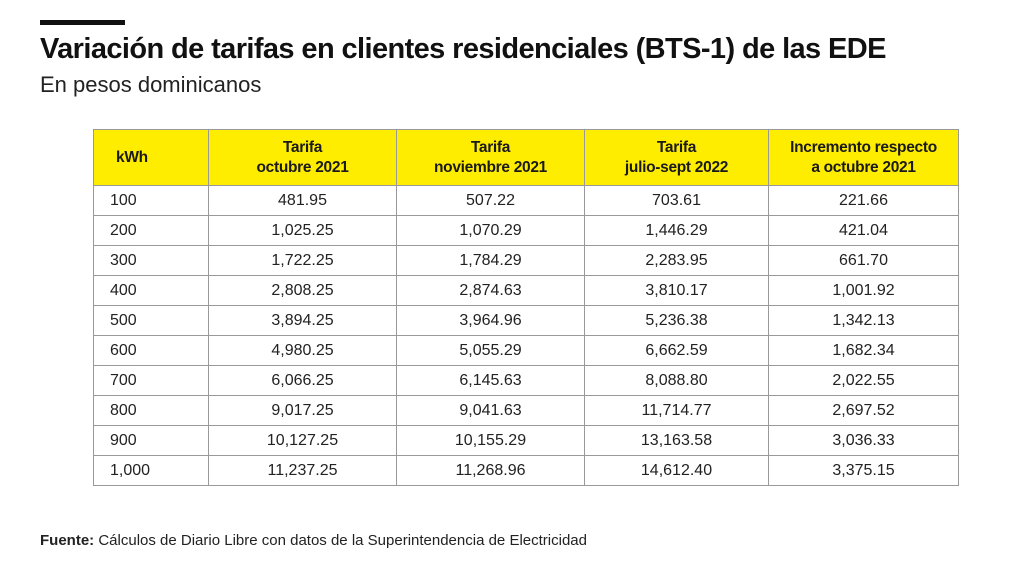  Describe the element at coordinates (863, 167) in the screenshot. I see `column-header-line: a octubre 2021` at that location.